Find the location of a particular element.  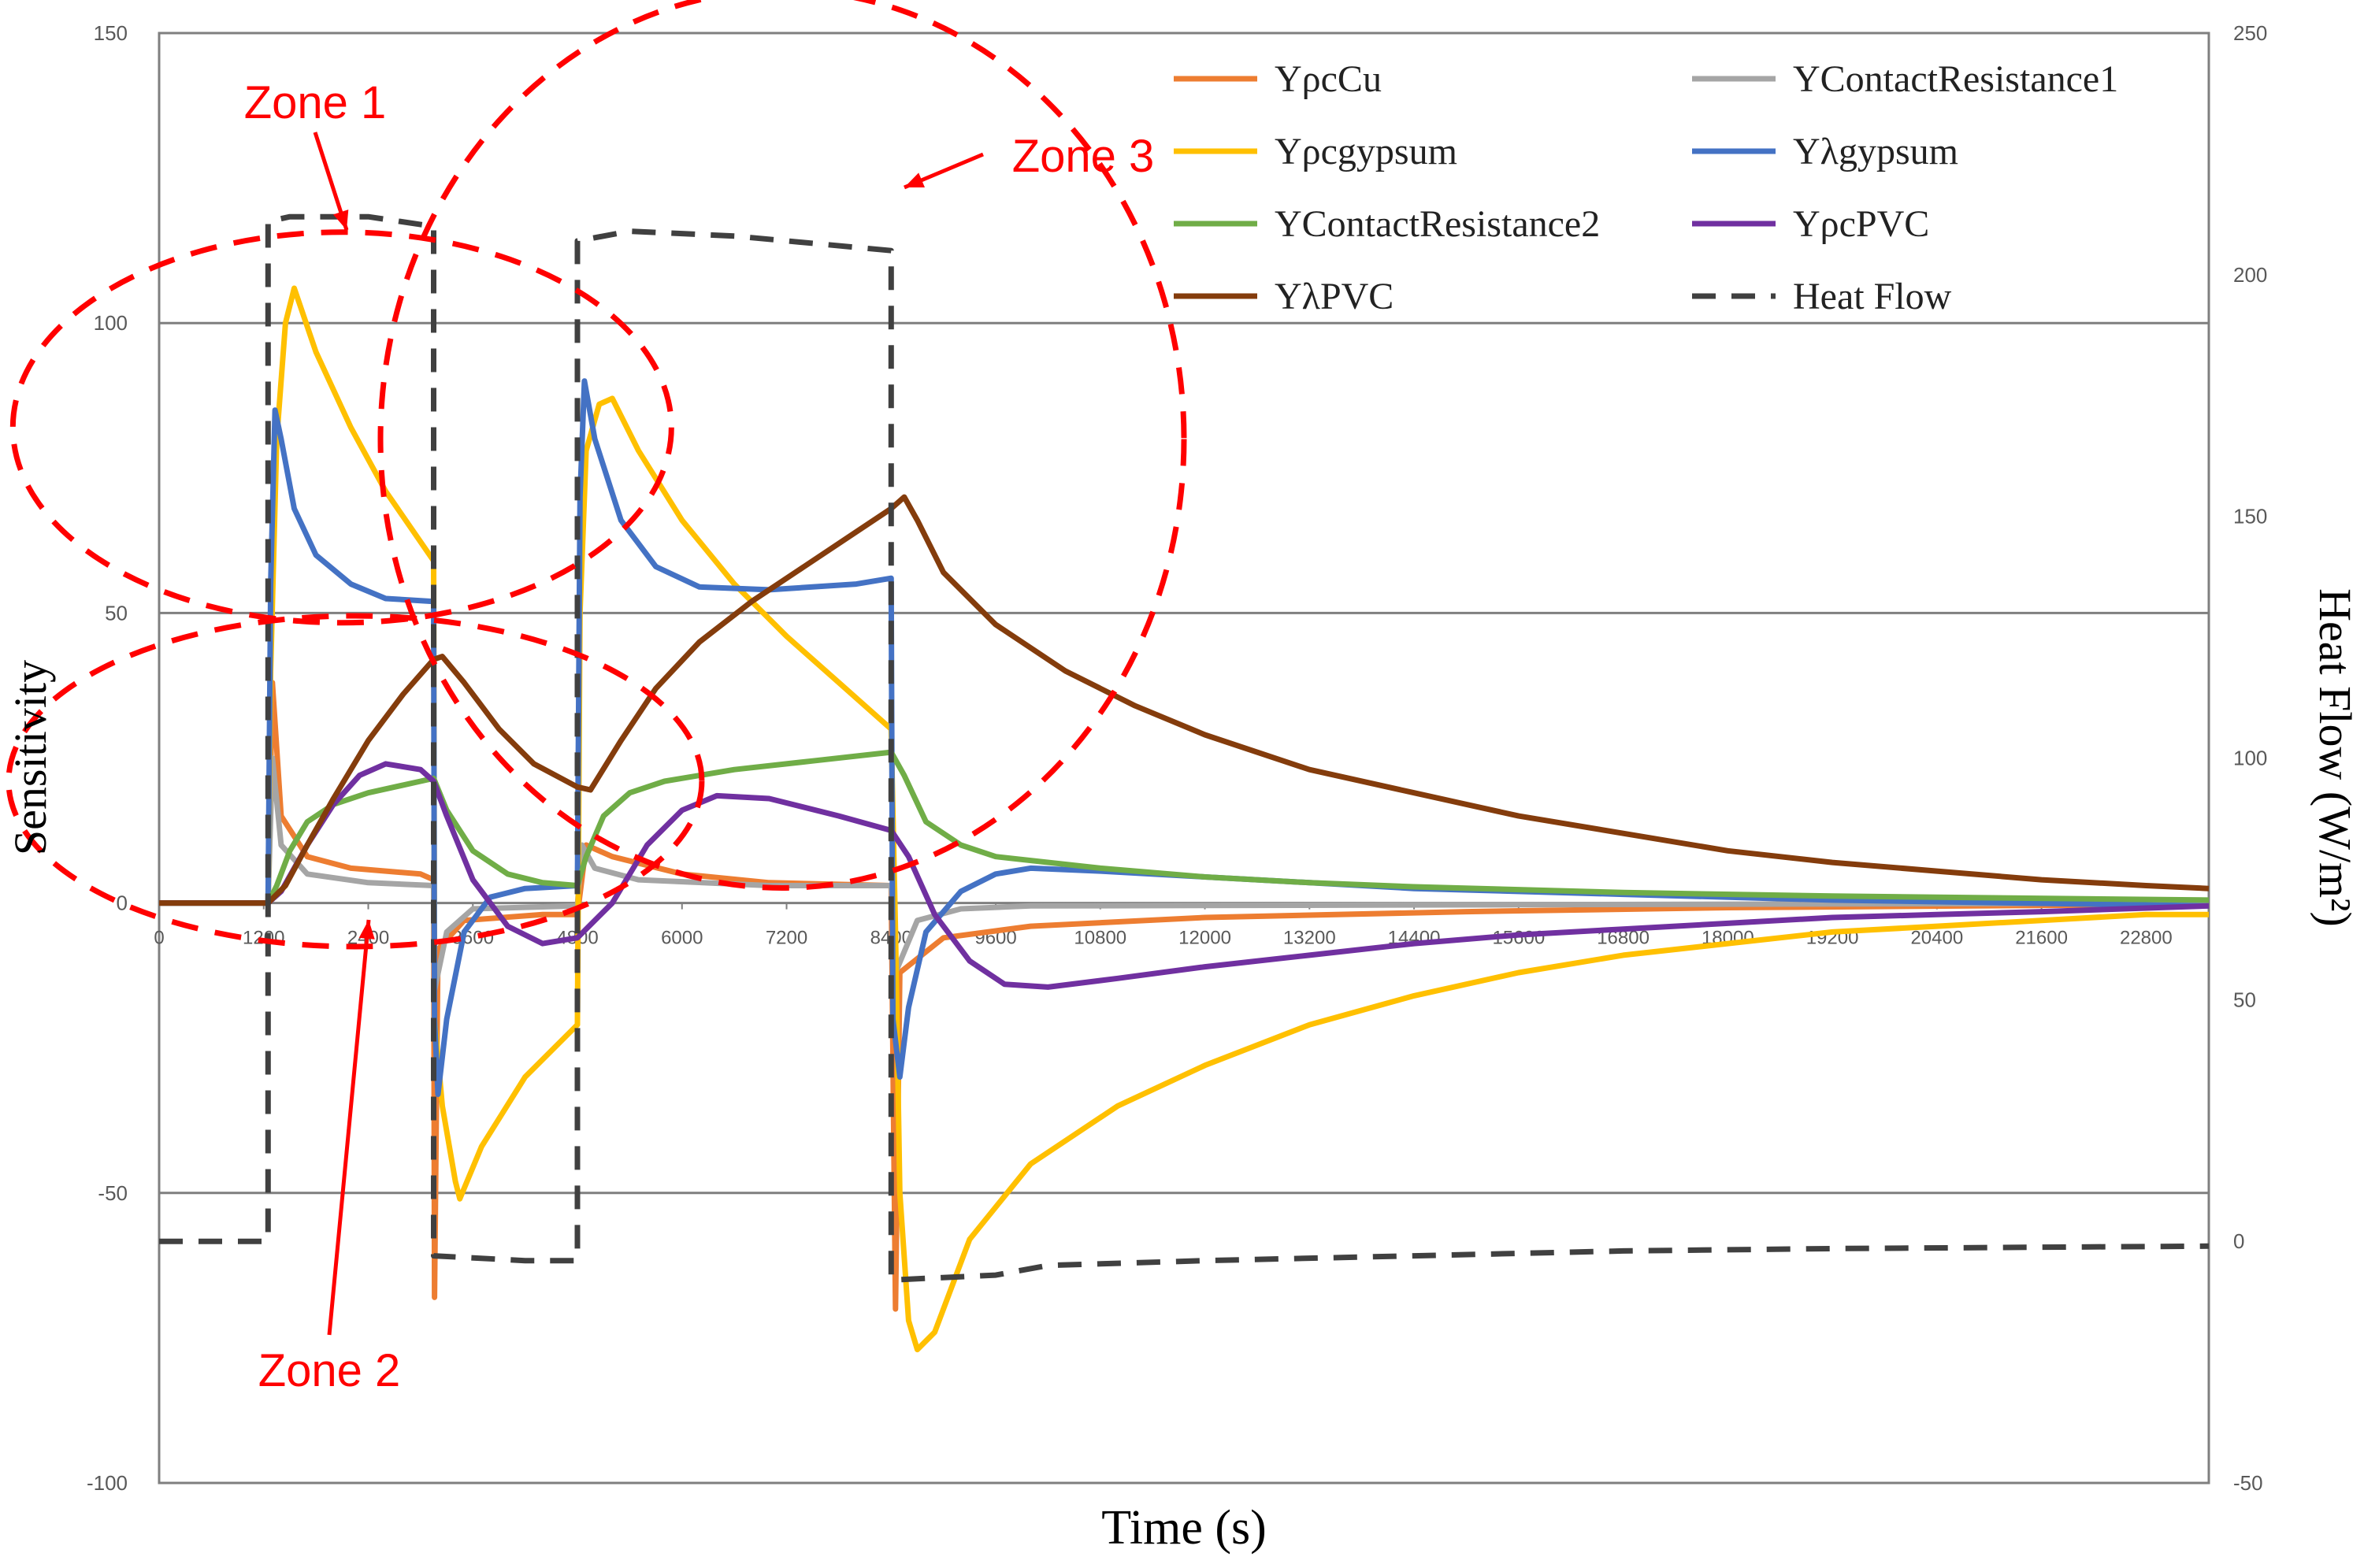

x-tick-label: 12000 is located at coordinates (1204, 938).